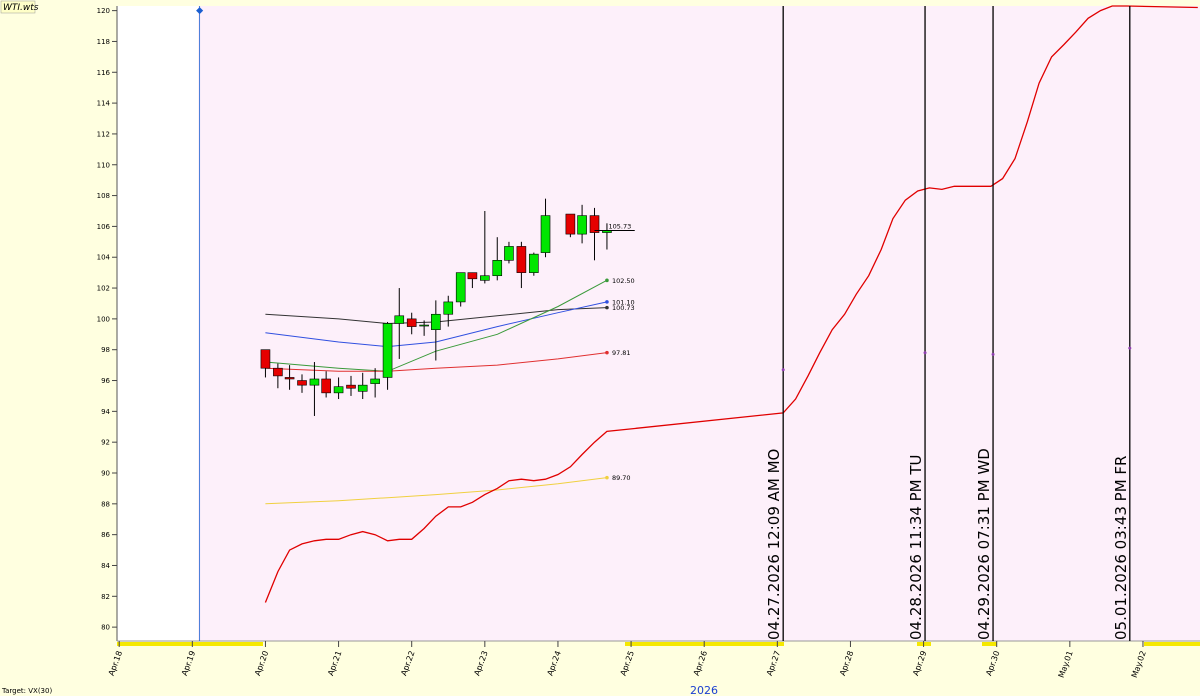  Describe the element at coordinates (103, 319) in the screenshot. I see `y-tick-label: 100` at that location.